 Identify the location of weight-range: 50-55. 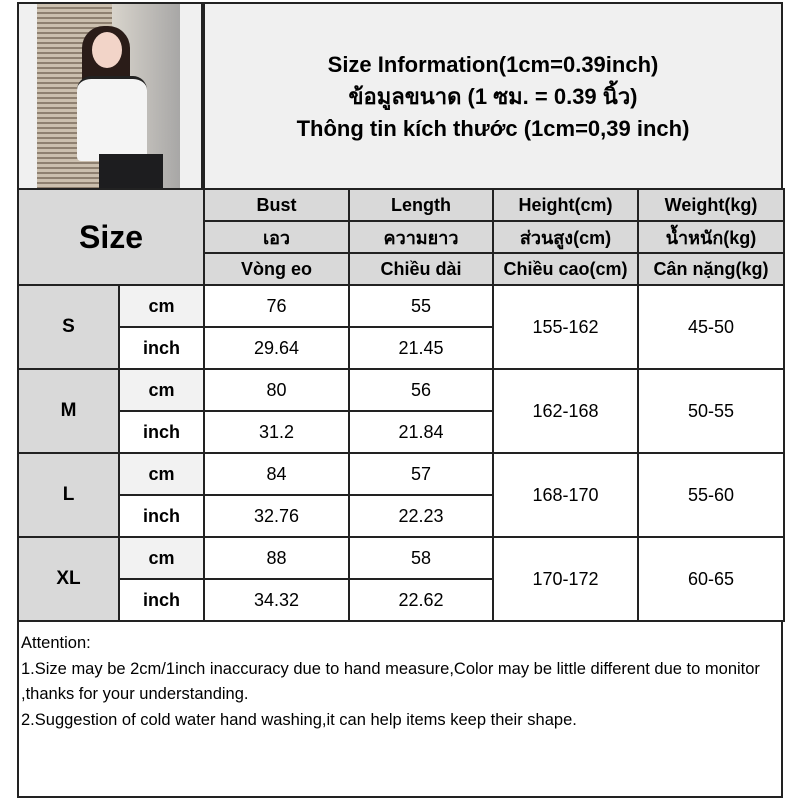
(711, 411).